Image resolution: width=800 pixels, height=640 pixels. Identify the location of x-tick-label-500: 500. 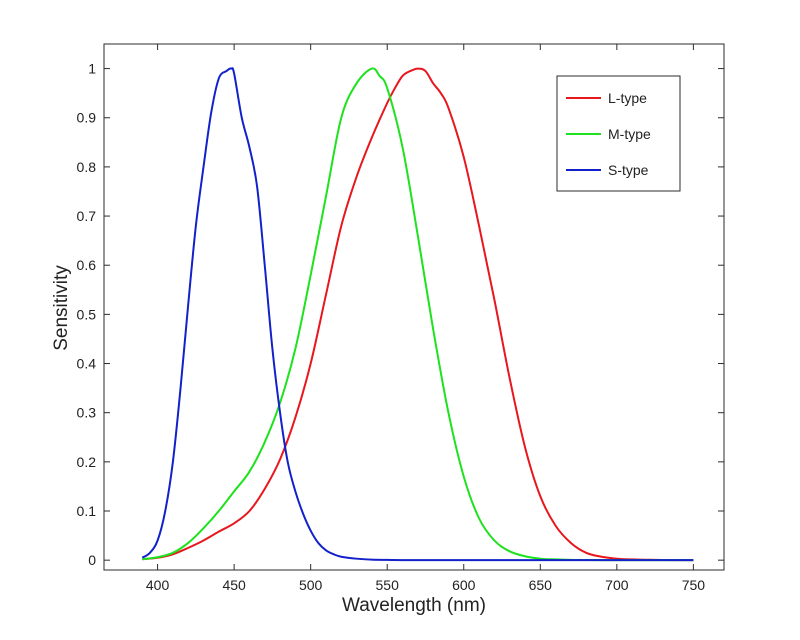
(311, 585).